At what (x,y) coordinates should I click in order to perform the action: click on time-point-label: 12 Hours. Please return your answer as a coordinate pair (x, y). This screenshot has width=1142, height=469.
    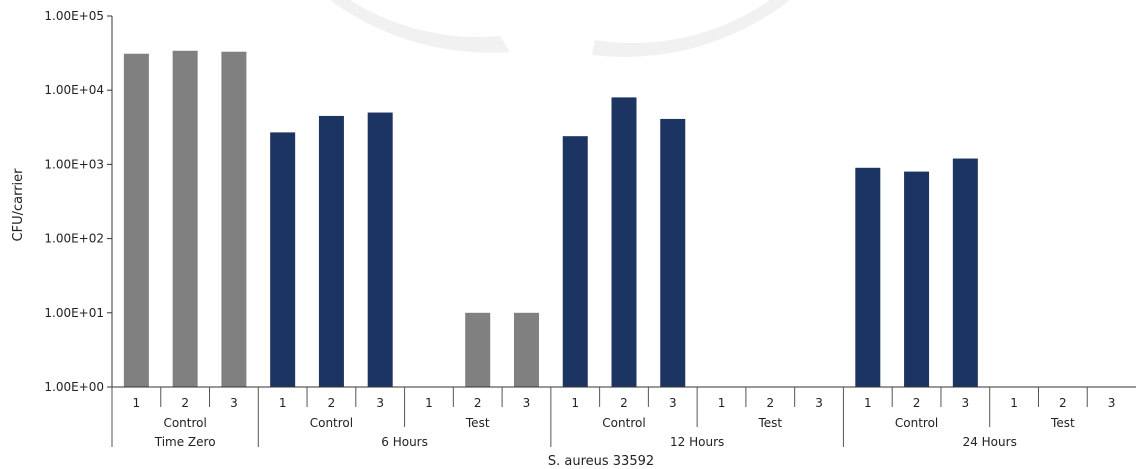
    Looking at the image, I should click on (697, 442).